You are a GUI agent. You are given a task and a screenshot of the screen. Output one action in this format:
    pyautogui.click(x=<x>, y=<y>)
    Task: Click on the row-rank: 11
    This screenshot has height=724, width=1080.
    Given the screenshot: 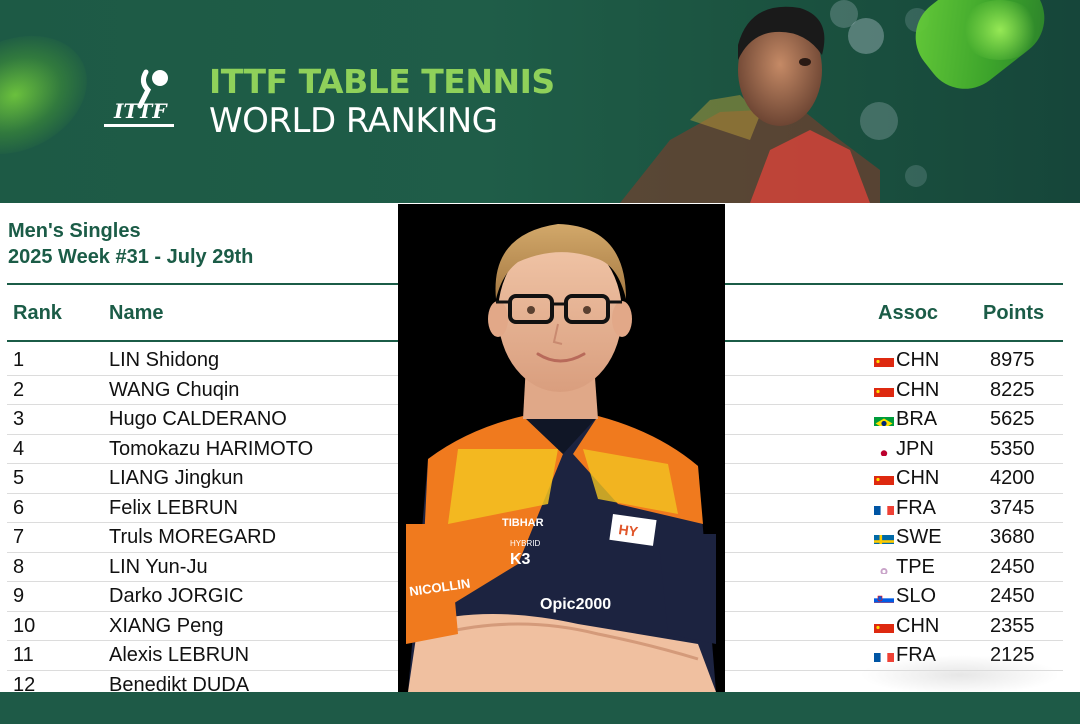 What is the action you would take?
    pyautogui.click(x=23, y=655)
    